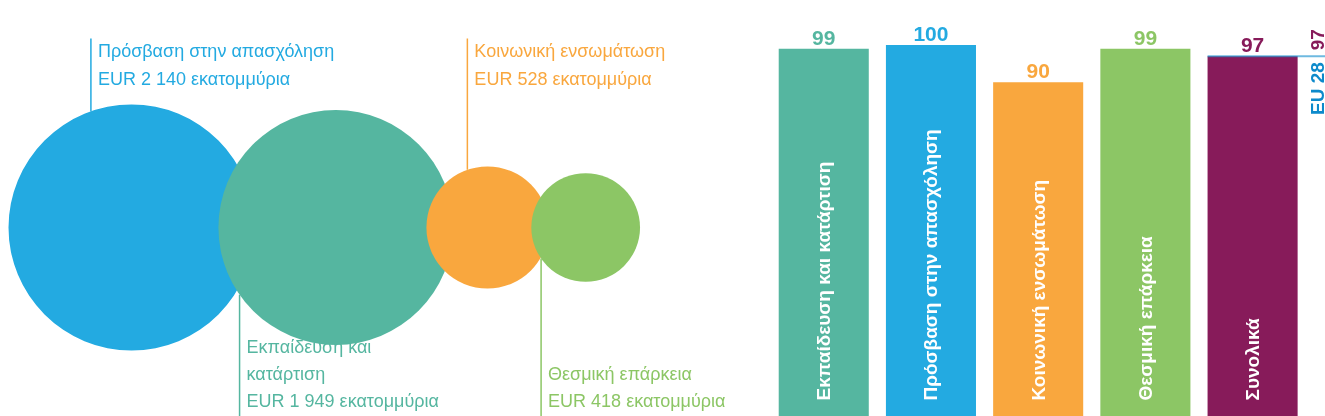 The height and width of the screenshot is (416, 1325). I want to click on data-label: EUR 528 εκατομμύρια, so click(563, 78).